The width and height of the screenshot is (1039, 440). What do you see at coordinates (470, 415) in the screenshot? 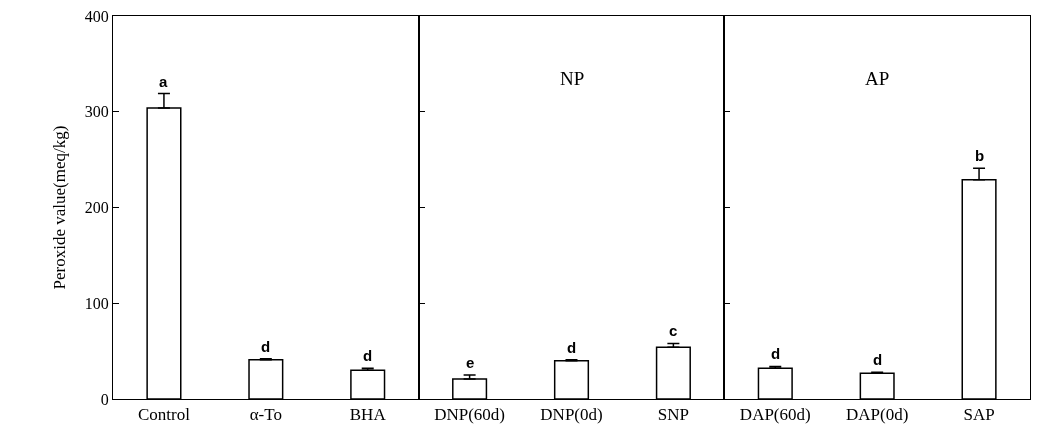
I see `x-tick-label: DNP(60d)` at bounding box center [470, 415].